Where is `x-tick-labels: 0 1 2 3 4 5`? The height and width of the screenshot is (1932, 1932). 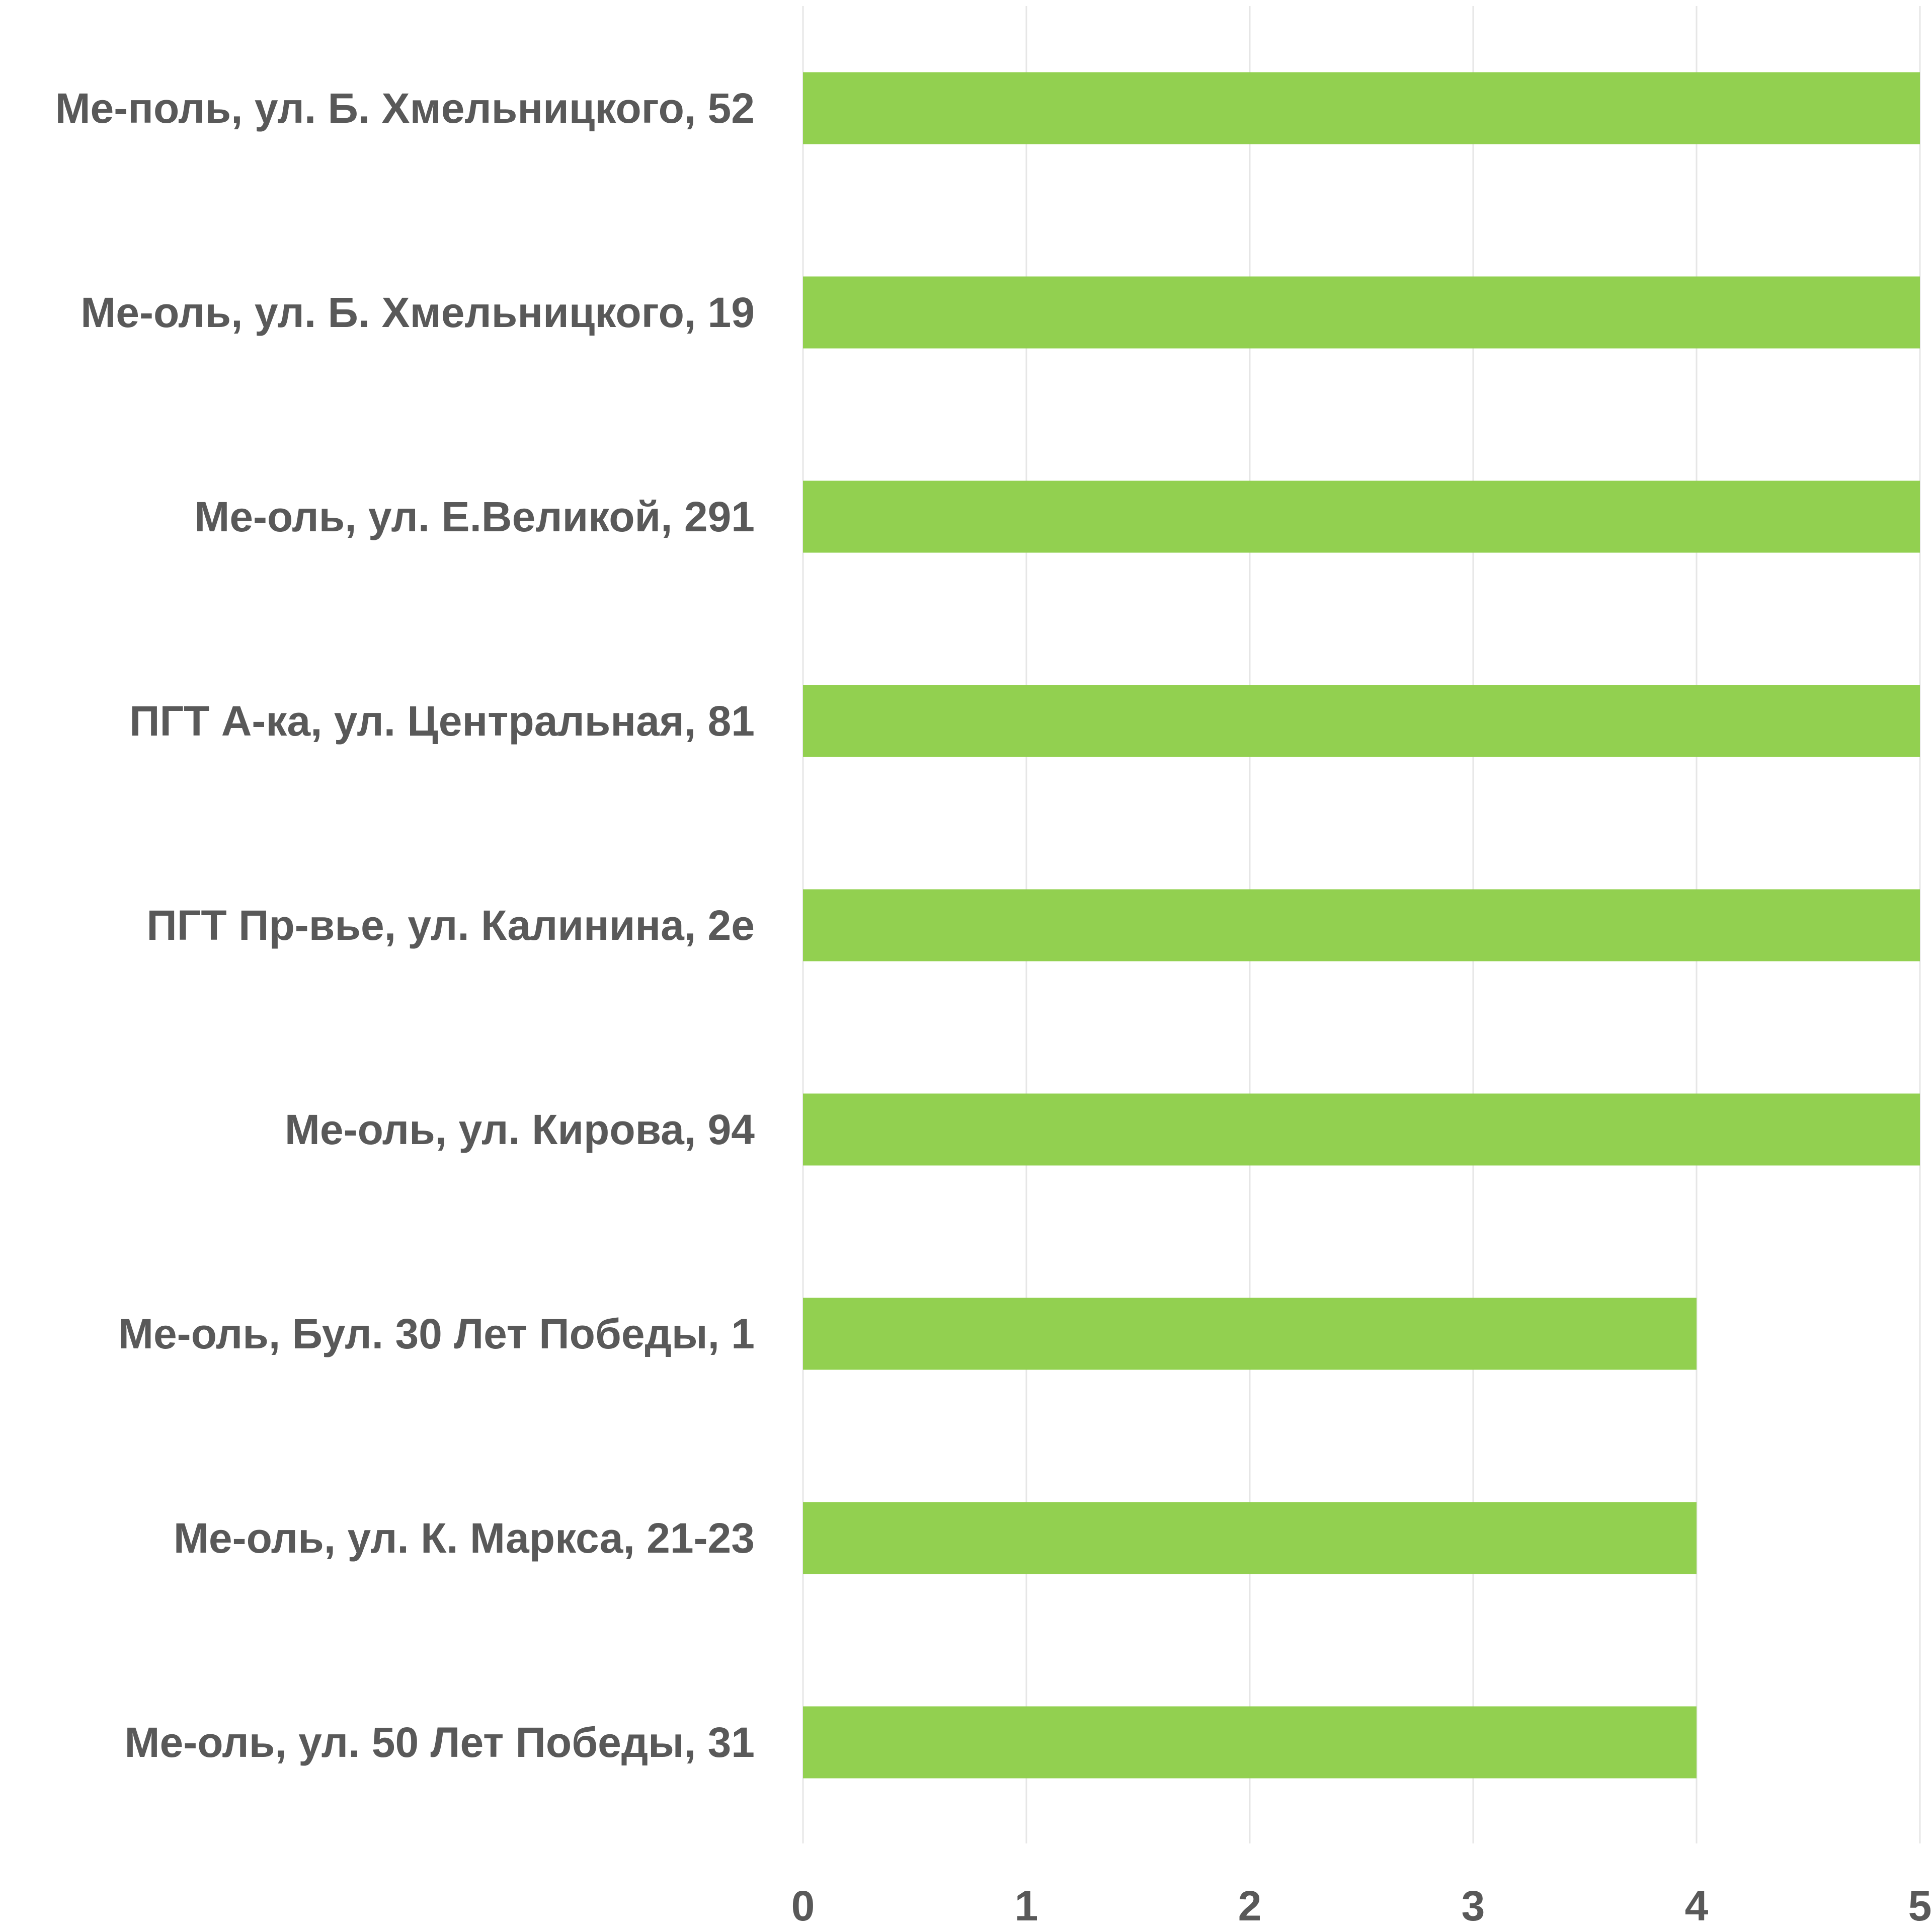 x-tick-labels: 0 1 2 3 4 5 is located at coordinates (1361, 1905).